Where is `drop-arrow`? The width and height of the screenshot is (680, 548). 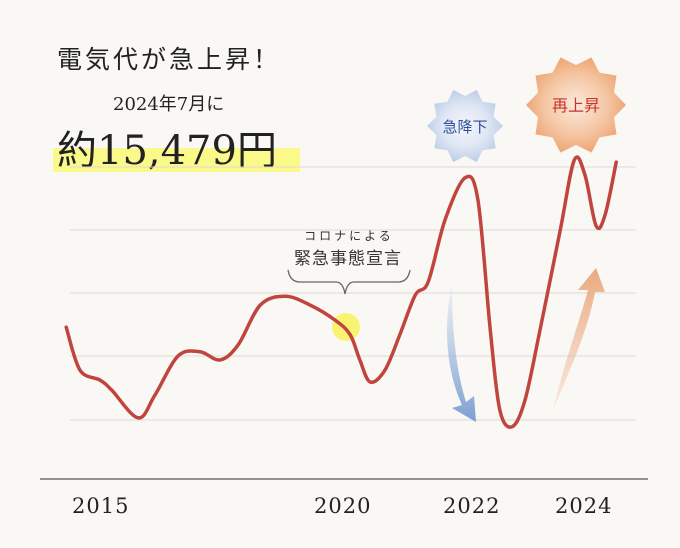 drop-arrow is located at coordinates (461, 353).